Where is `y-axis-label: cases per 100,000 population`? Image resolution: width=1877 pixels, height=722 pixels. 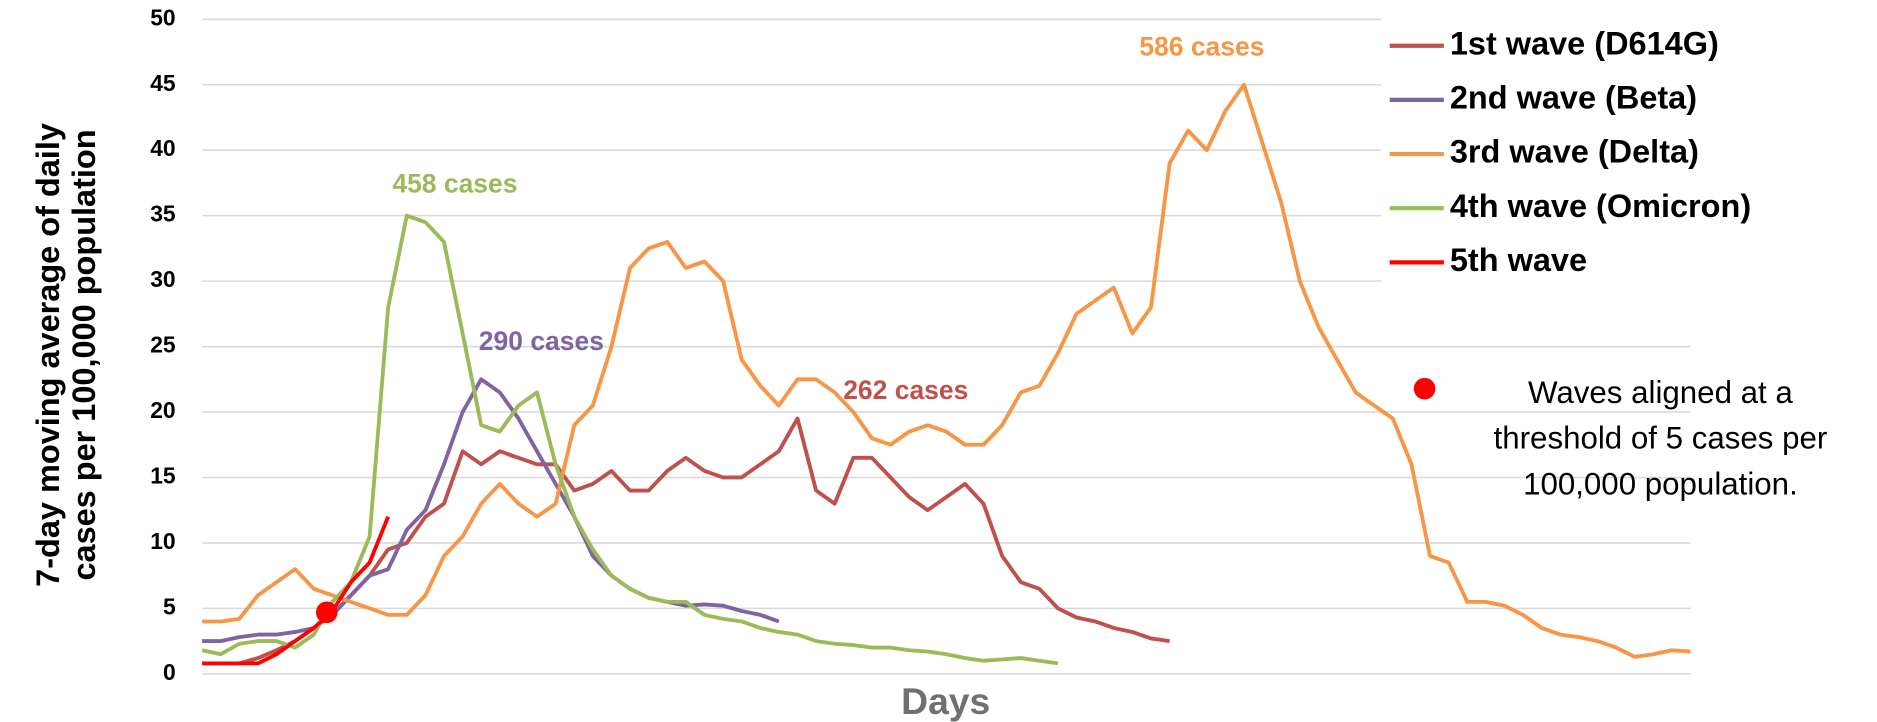
y-axis-label: cases per 100,000 population is located at coordinates (84, 354).